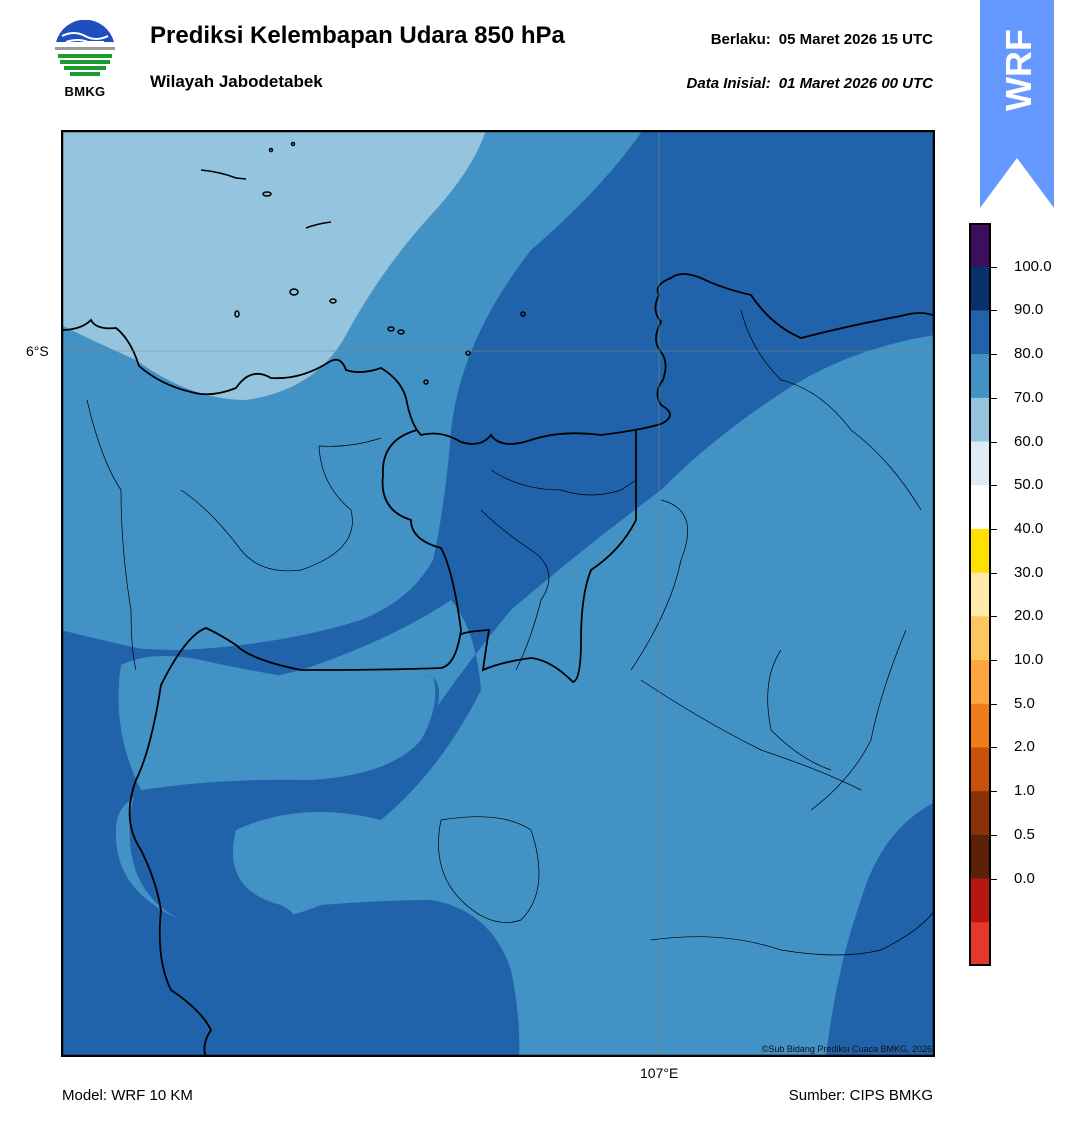  Describe the element at coordinates (357, 35) in the screenshot. I see `map-title: Prediksi Kelembapan Udara 850 hPa` at that location.